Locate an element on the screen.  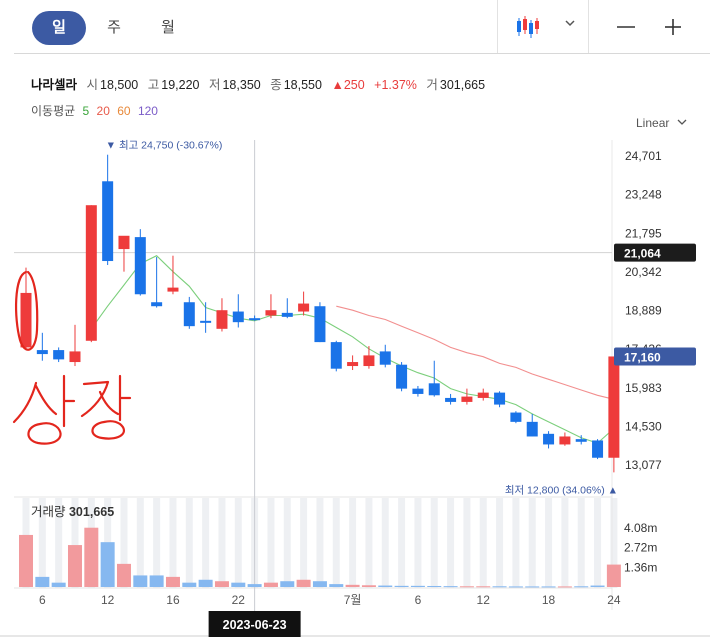
ma-120-label: 120 is located at coordinates (147, 111).